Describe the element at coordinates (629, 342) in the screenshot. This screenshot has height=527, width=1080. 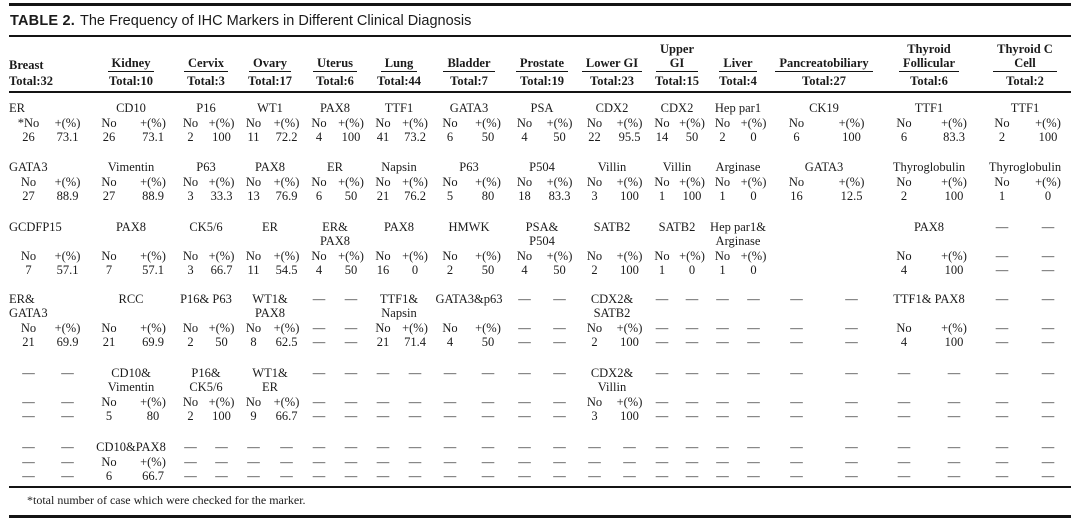
I see `pct-value: 100` at that location.